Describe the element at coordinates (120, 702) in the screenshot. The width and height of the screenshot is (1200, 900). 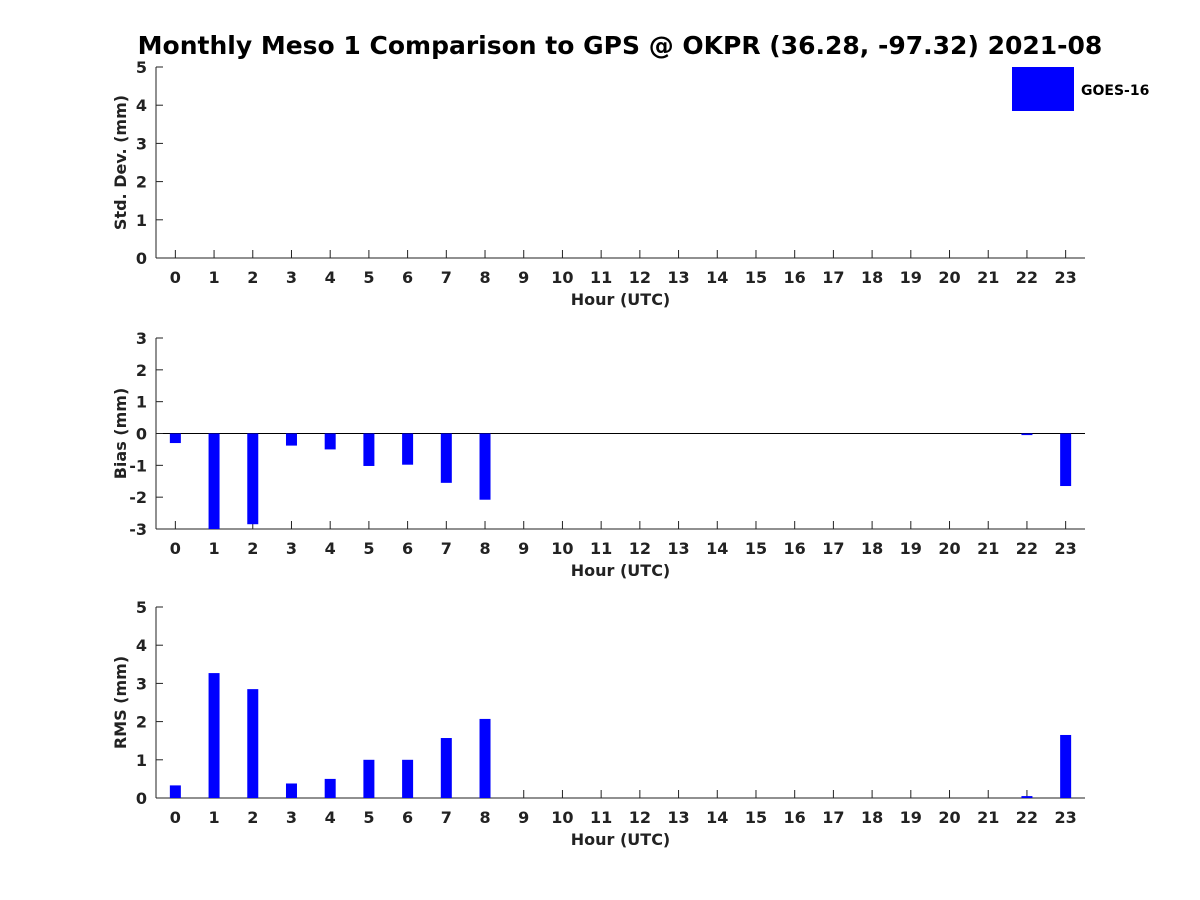
I see `y-axis-label: RMS (mm)` at that location.